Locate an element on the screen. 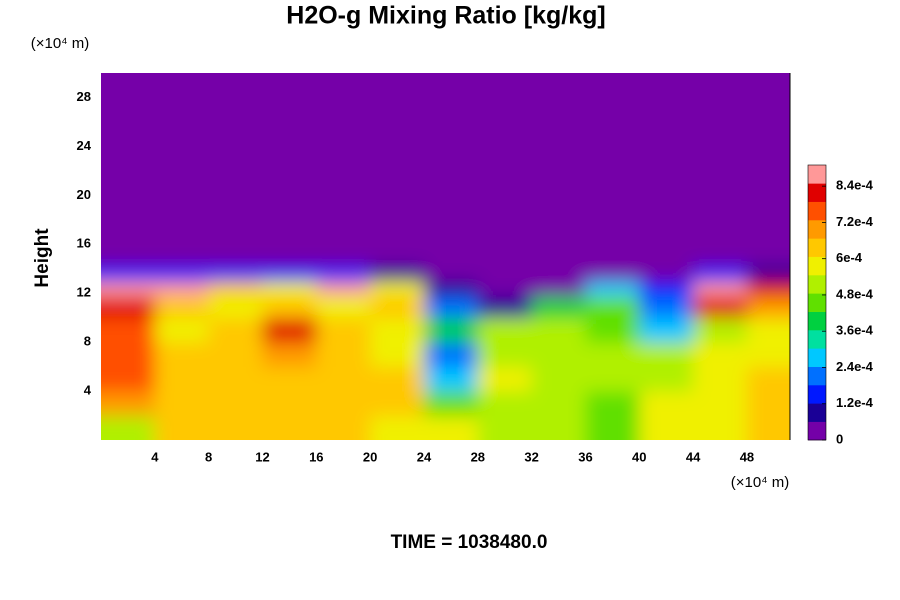  chart-title: H2O-g Mixing Ratio [kg/kg] is located at coordinates (445, 16).